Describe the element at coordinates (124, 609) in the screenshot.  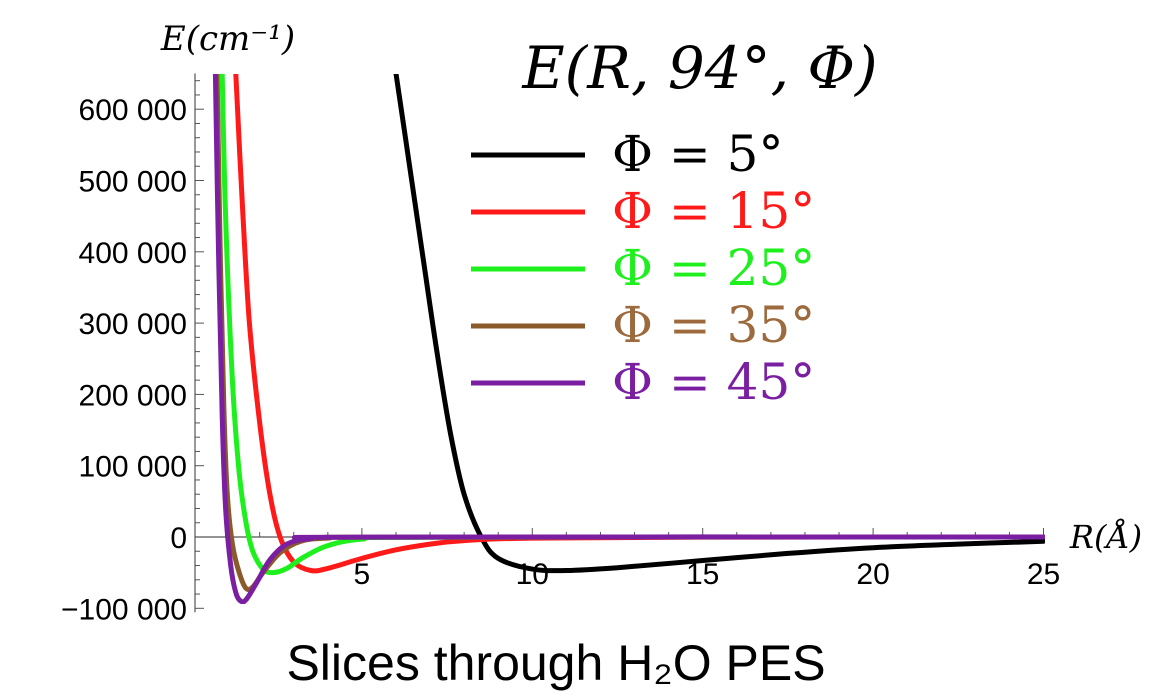
I see `y-tick-label: −100 000` at that location.